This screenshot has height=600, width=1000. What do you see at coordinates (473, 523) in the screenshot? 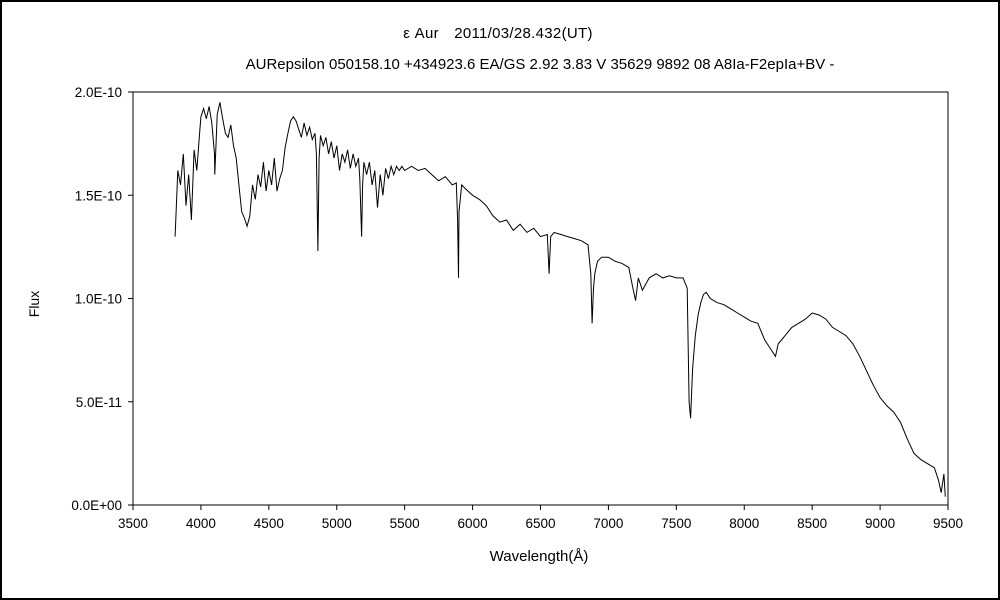
I see `x-tick-label: 6000` at bounding box center [473, 523].